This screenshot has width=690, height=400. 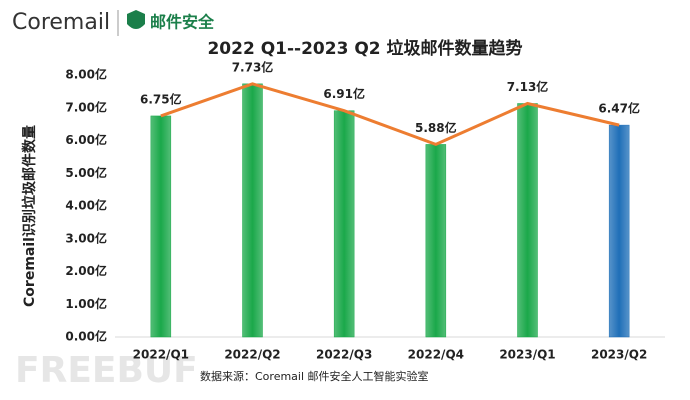 I want to click on data-label: 7.73亿, so click(x=253, y=66).